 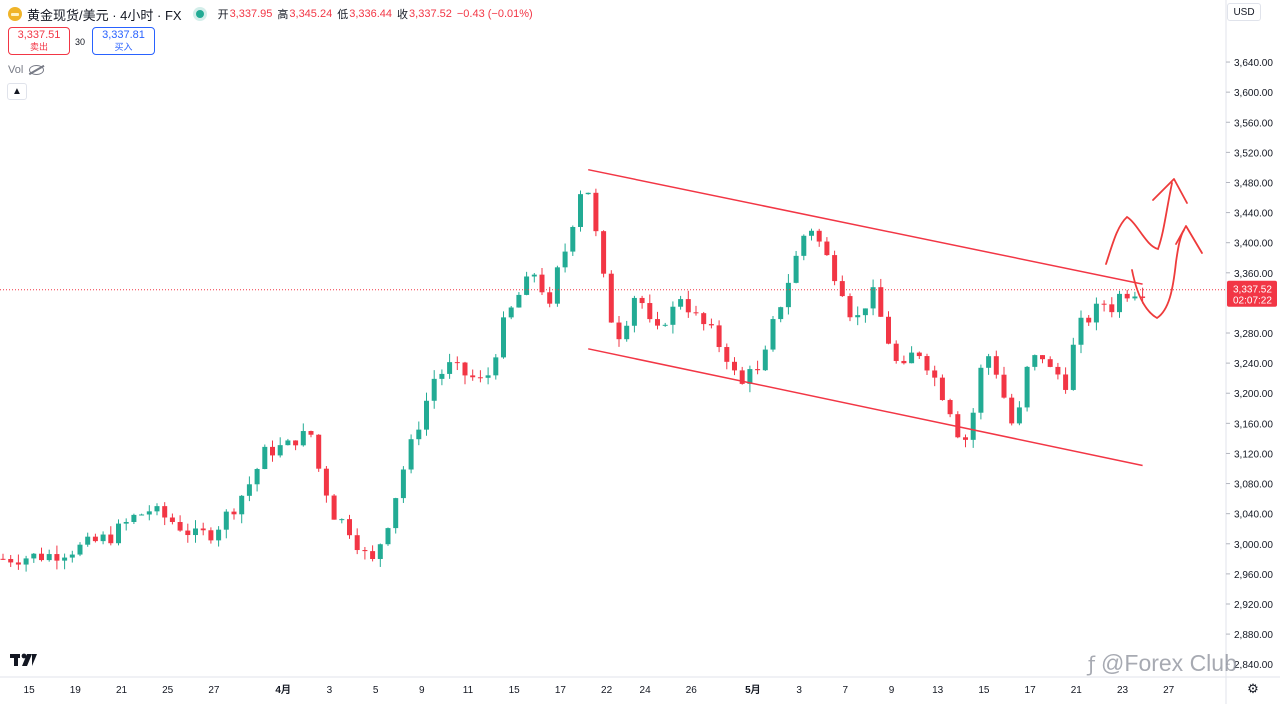 I want to click on tradingview-logo-icon, so click(x=24, y=660).